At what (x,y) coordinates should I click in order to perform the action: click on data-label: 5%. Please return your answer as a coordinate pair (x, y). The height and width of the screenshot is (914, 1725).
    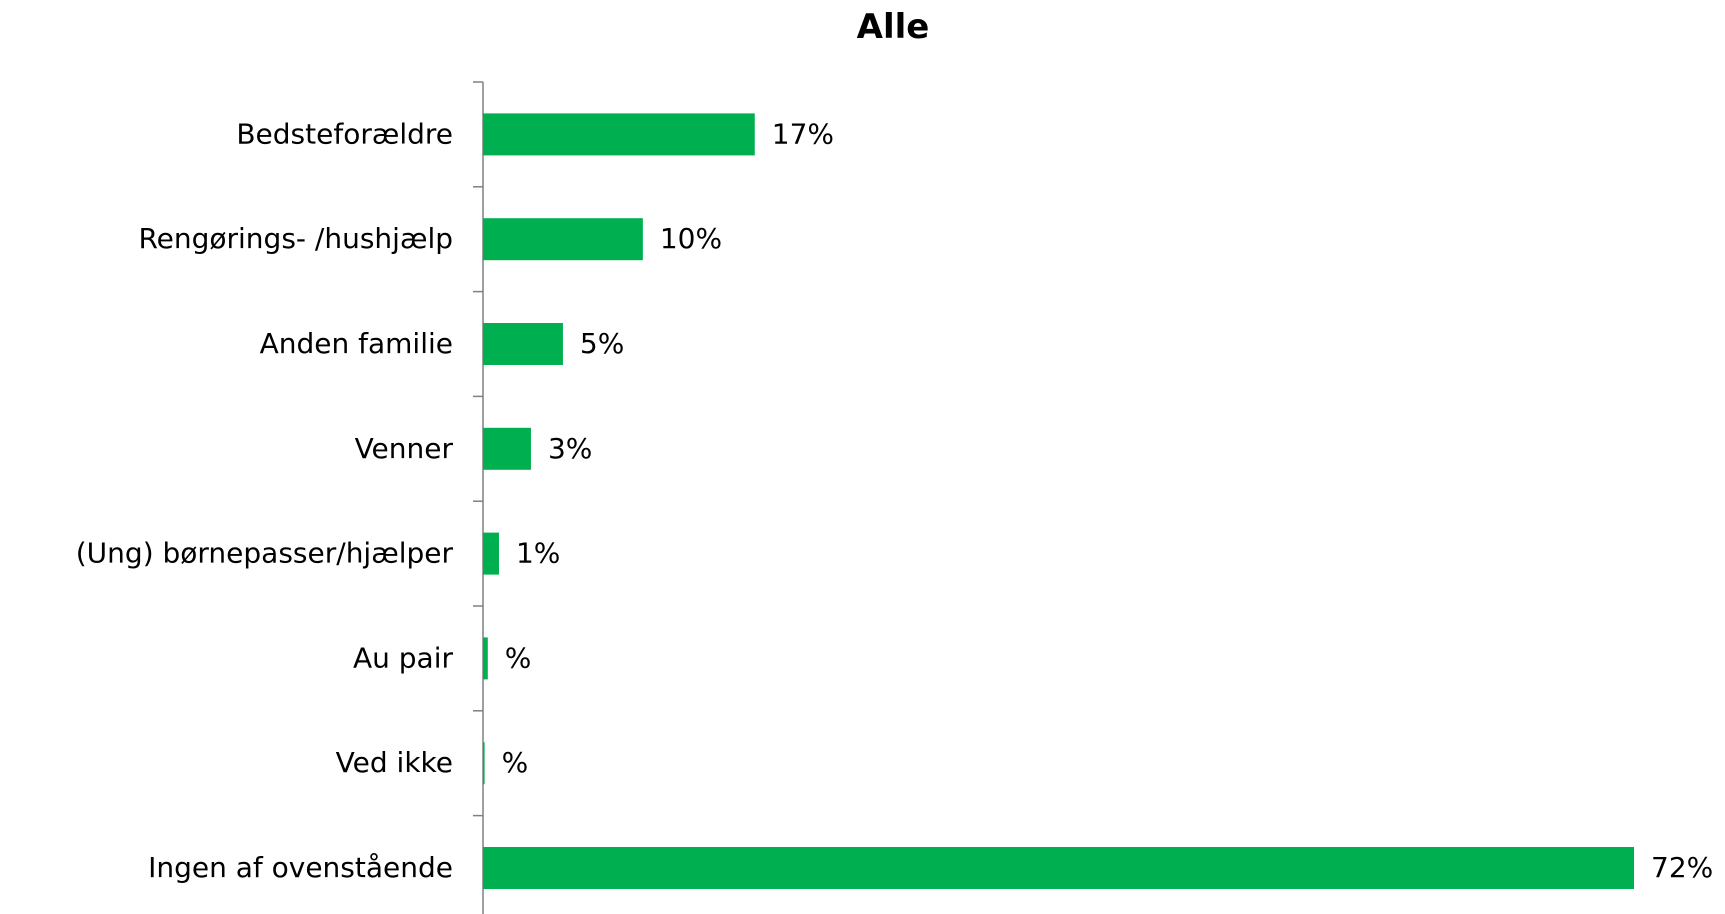
    Looking at the image, I should click on (602, 343).